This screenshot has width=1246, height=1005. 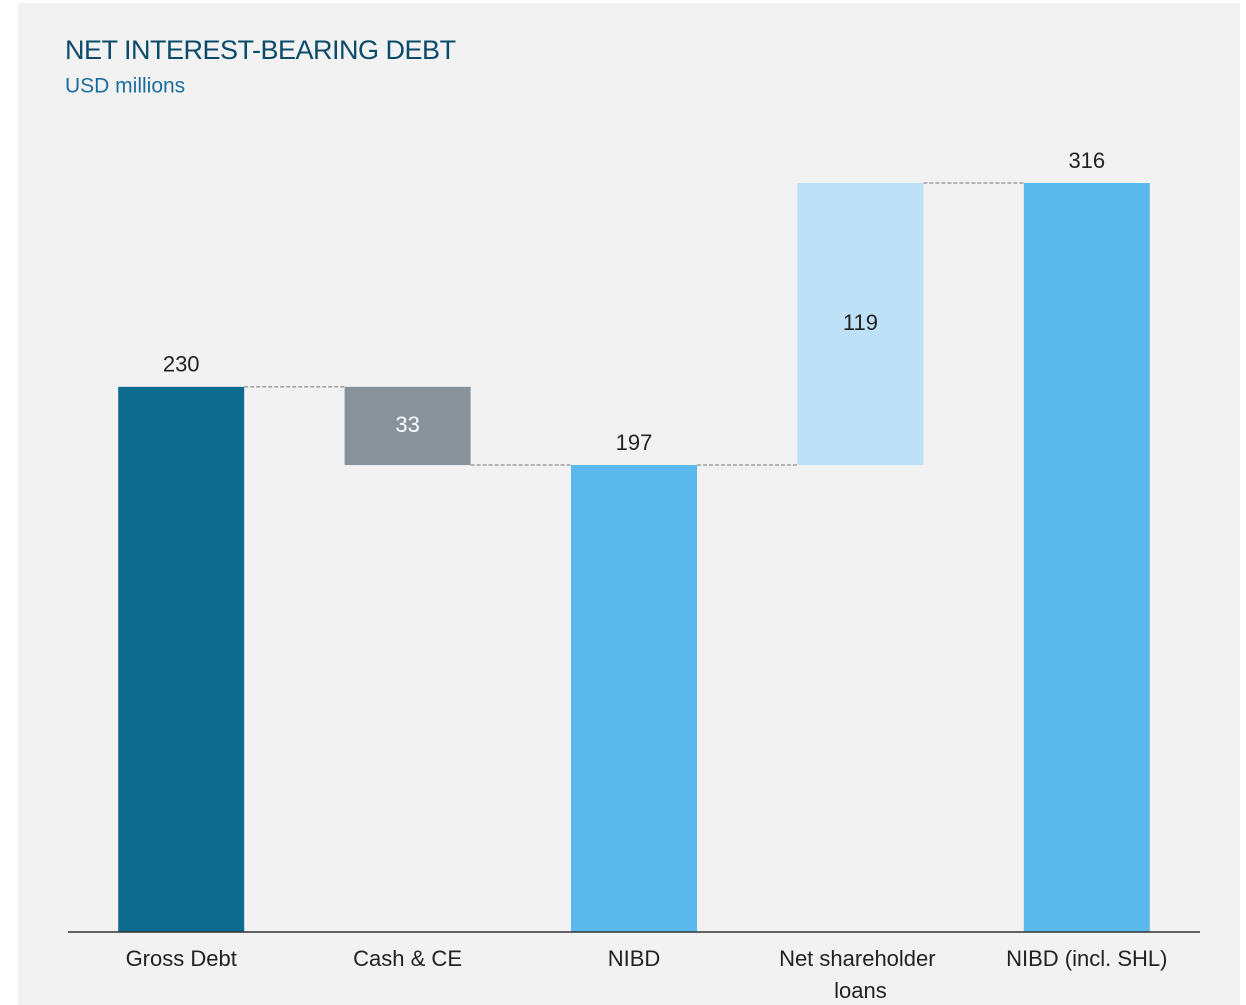 What do you see at coordinates (634, 958) in the screenshot?
I see `x-tick-label: NIBD` at bounding box center [634, 958].